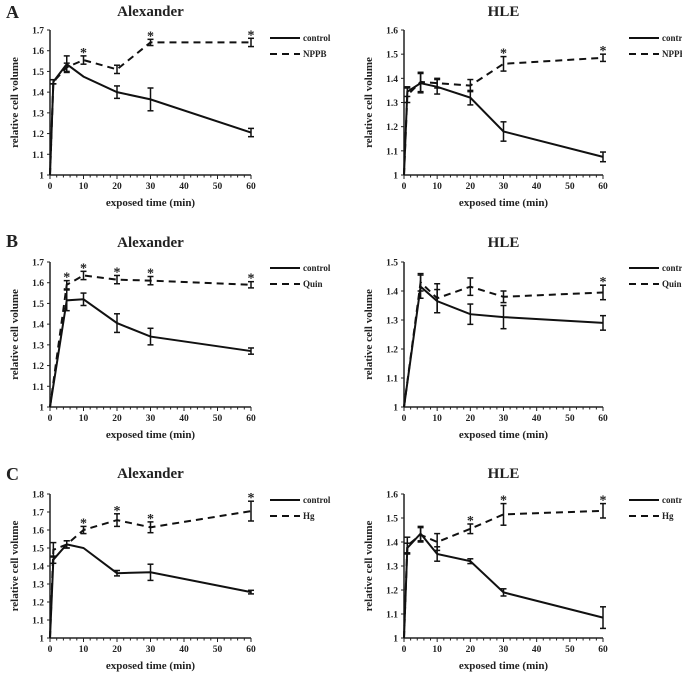 The image size is (682, 677). What do you see at coordinates (84, 650) in the screenshot?
I see `x-tick-label: 10` at bounding box center [84, 650].